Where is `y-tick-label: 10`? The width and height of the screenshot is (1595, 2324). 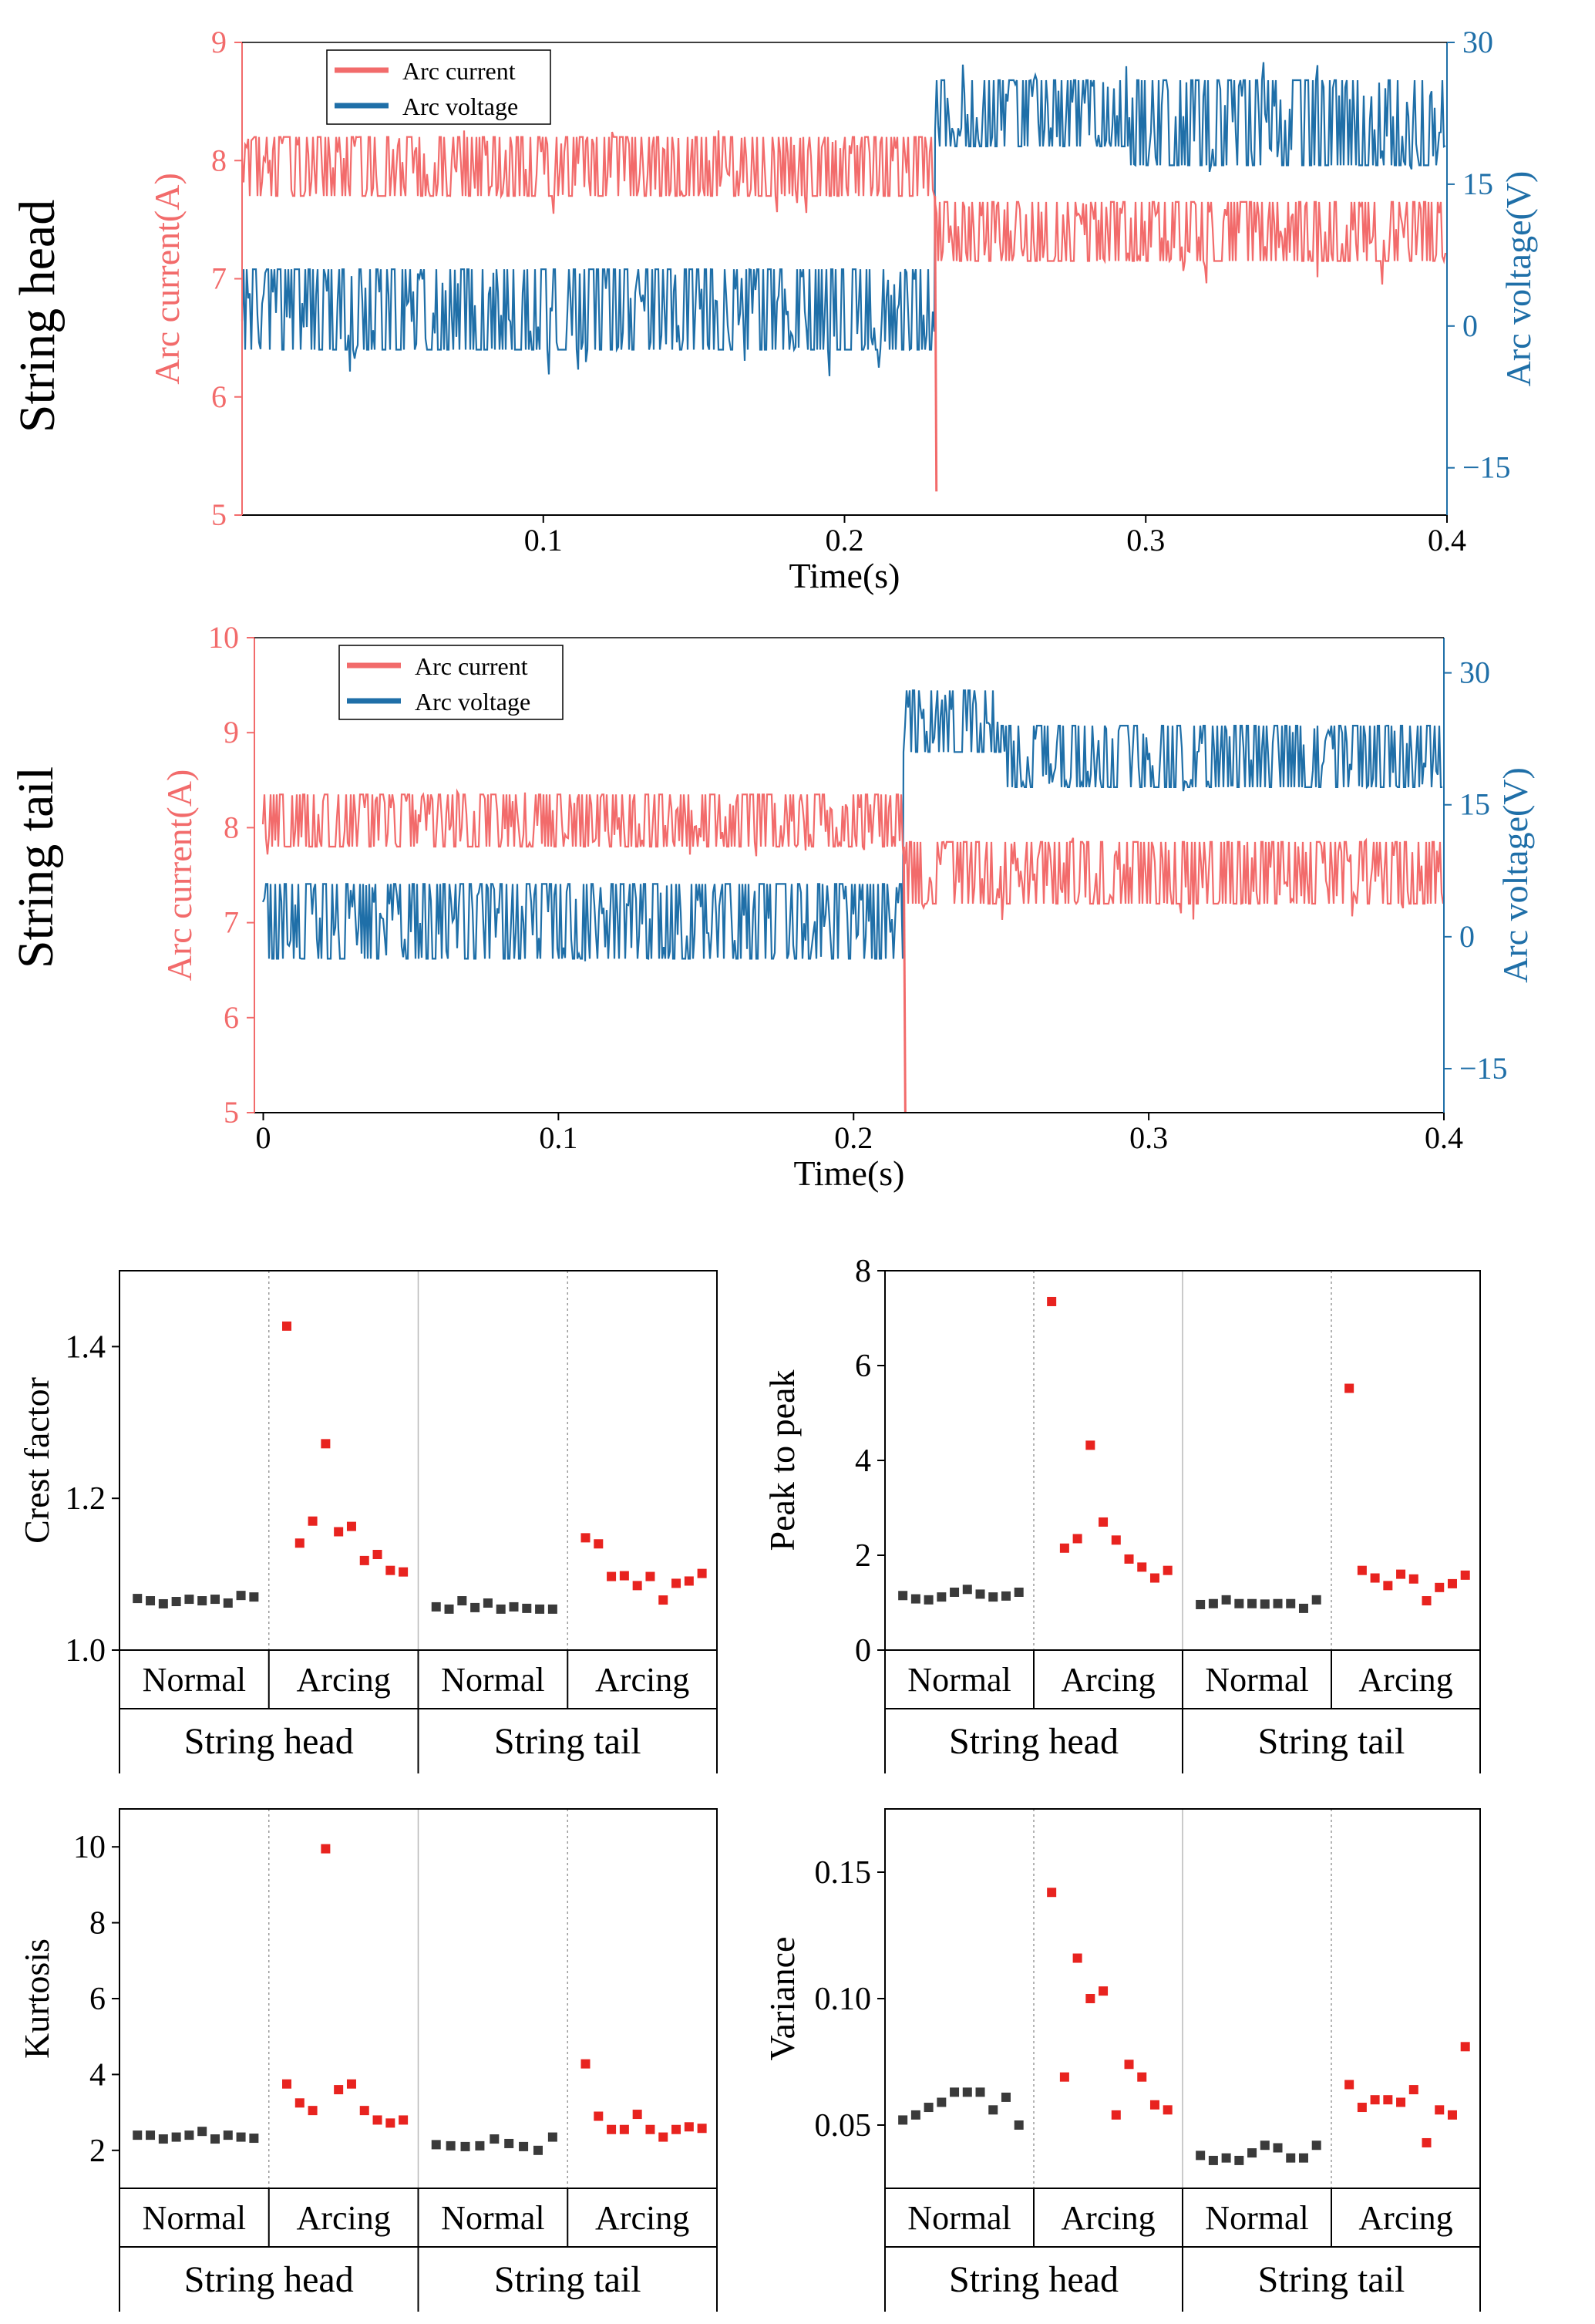
y-tick-label: 10 is located at coordinates (89, 1847).